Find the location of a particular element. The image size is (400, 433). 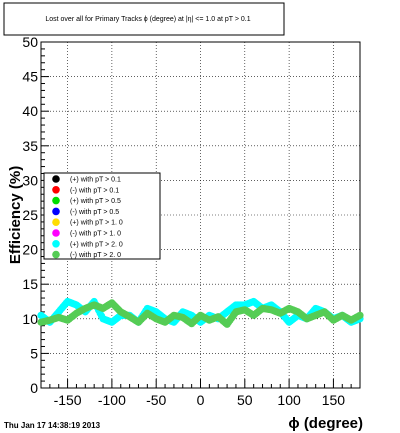

legend-label: (-) with pT > 1. 0 is located at coordinates (95, 234).